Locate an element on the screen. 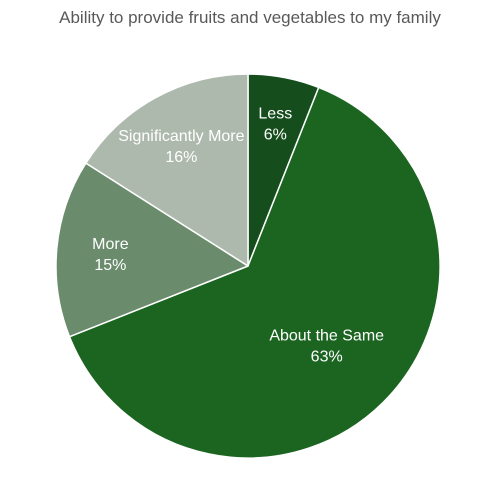 The width and height of the screenshot is (500, 500). slice-category-less: Less is located at coordinates (275, 114).